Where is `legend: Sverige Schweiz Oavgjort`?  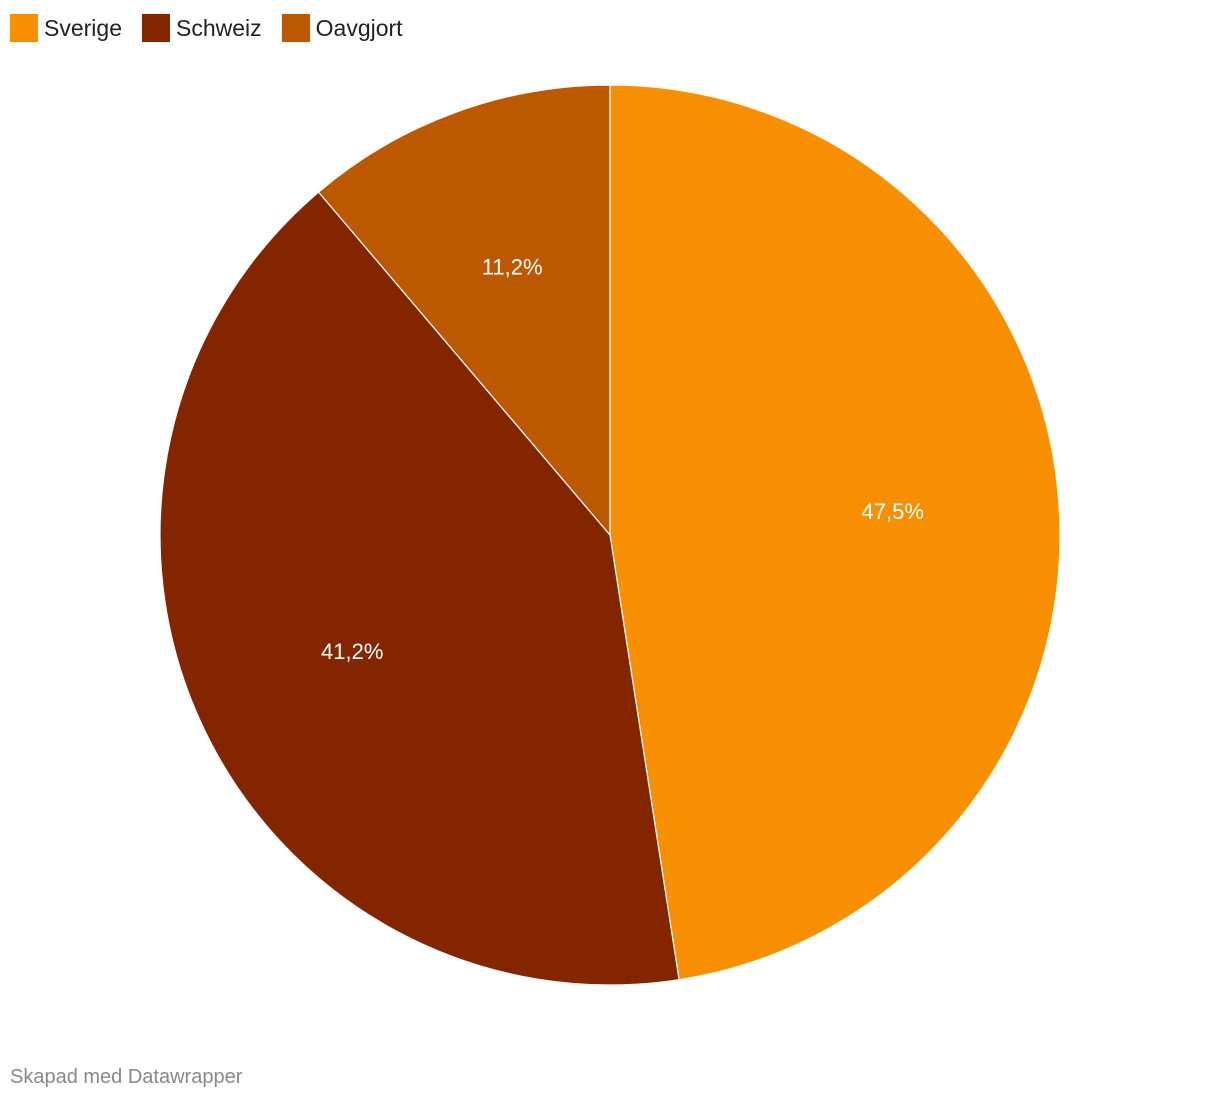
legend: Sverige Schweiz Oavgjort is located at coordinates (216, 28).